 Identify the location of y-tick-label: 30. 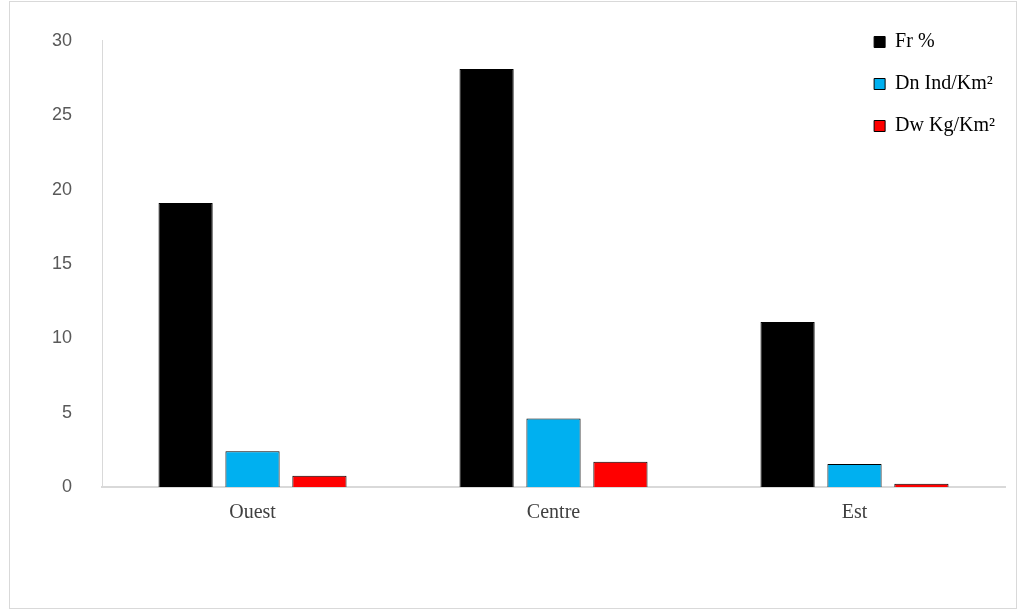
(62, 39).